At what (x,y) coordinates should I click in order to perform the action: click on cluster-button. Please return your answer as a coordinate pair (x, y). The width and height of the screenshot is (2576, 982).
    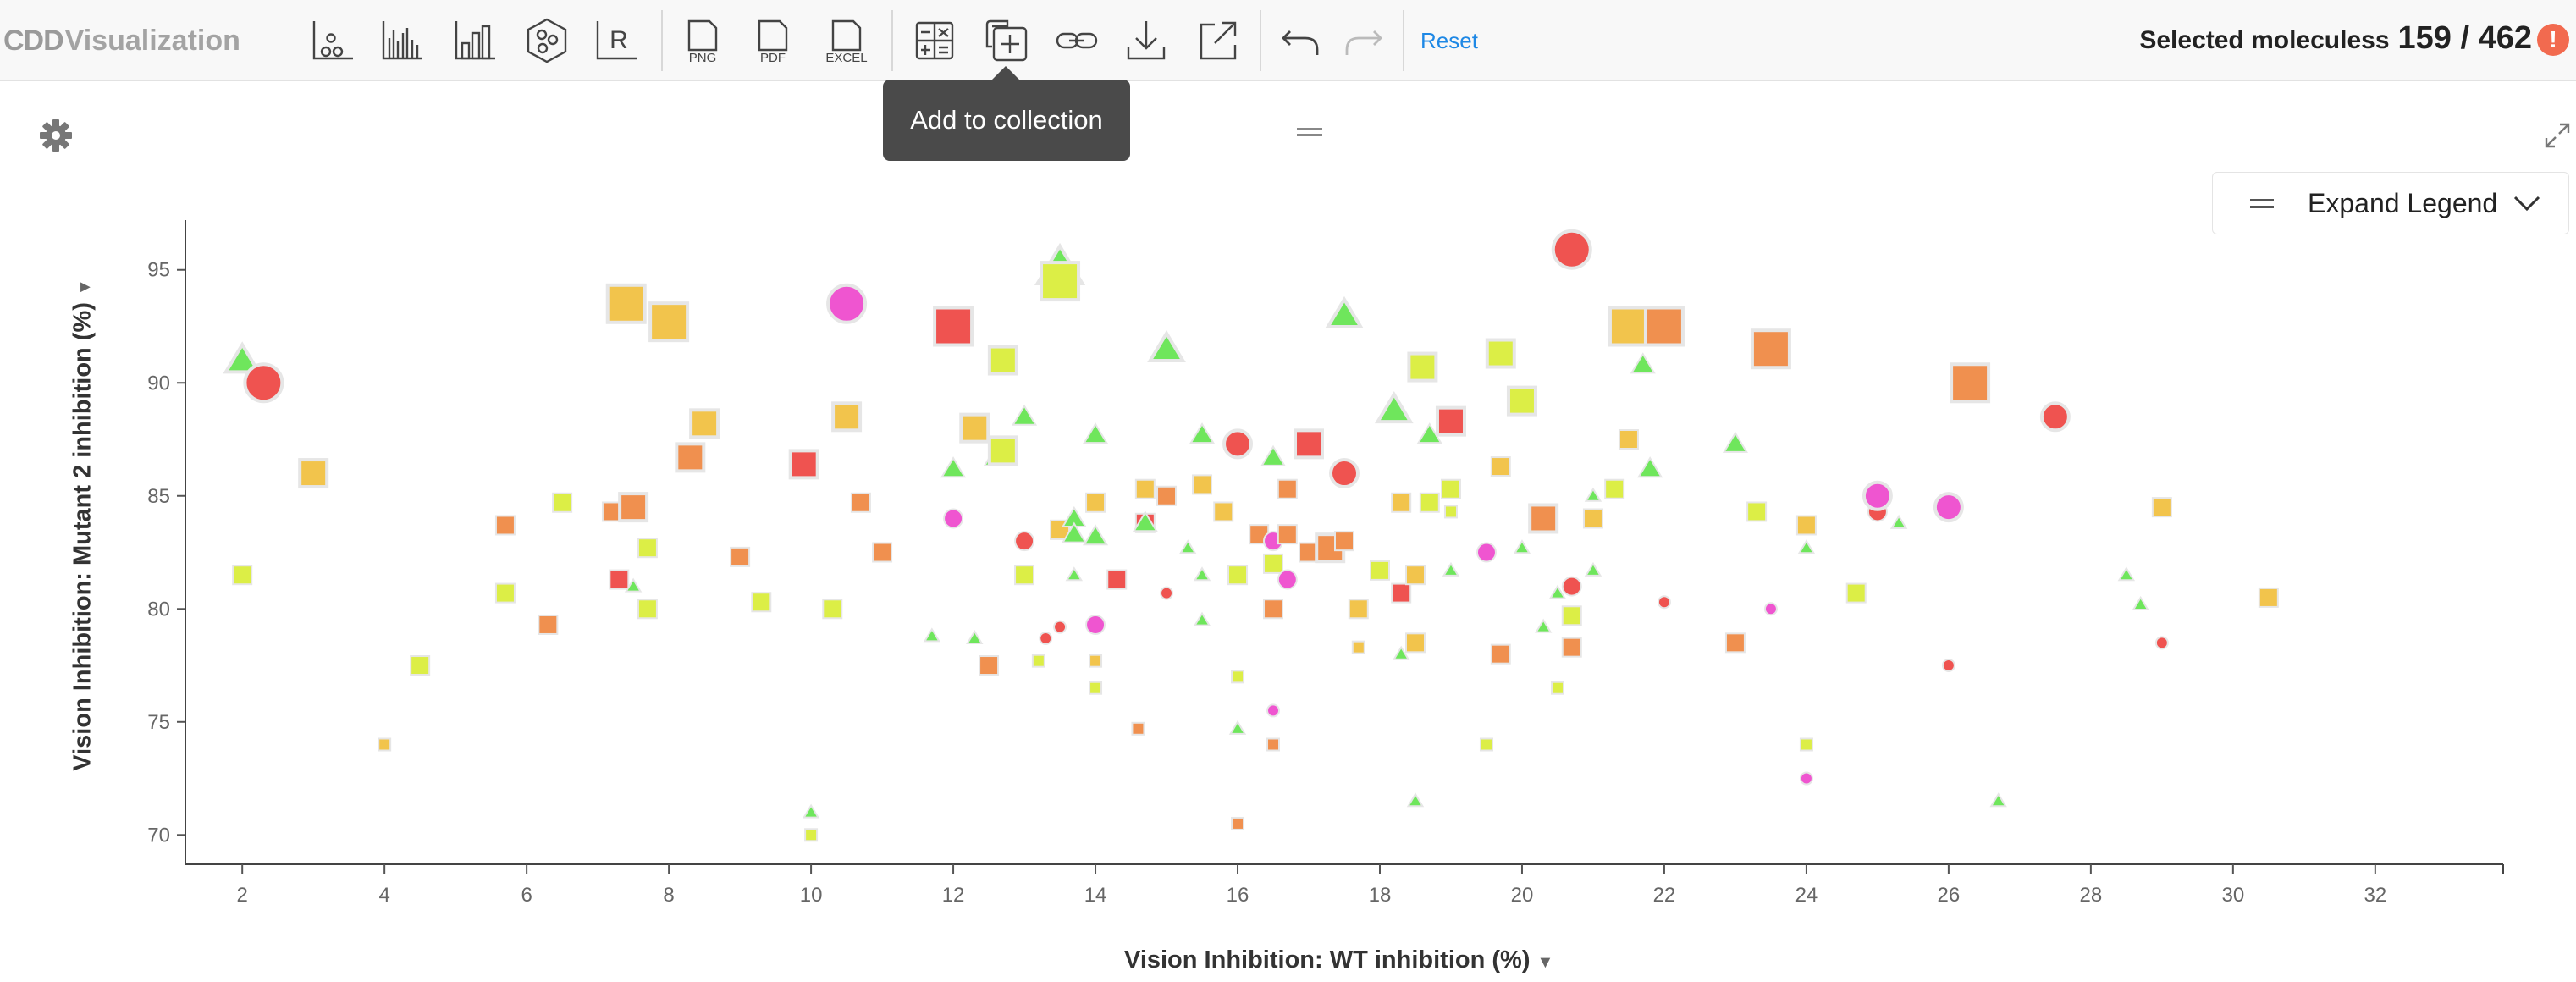
    Looking at the image, I should click on (547, 41).